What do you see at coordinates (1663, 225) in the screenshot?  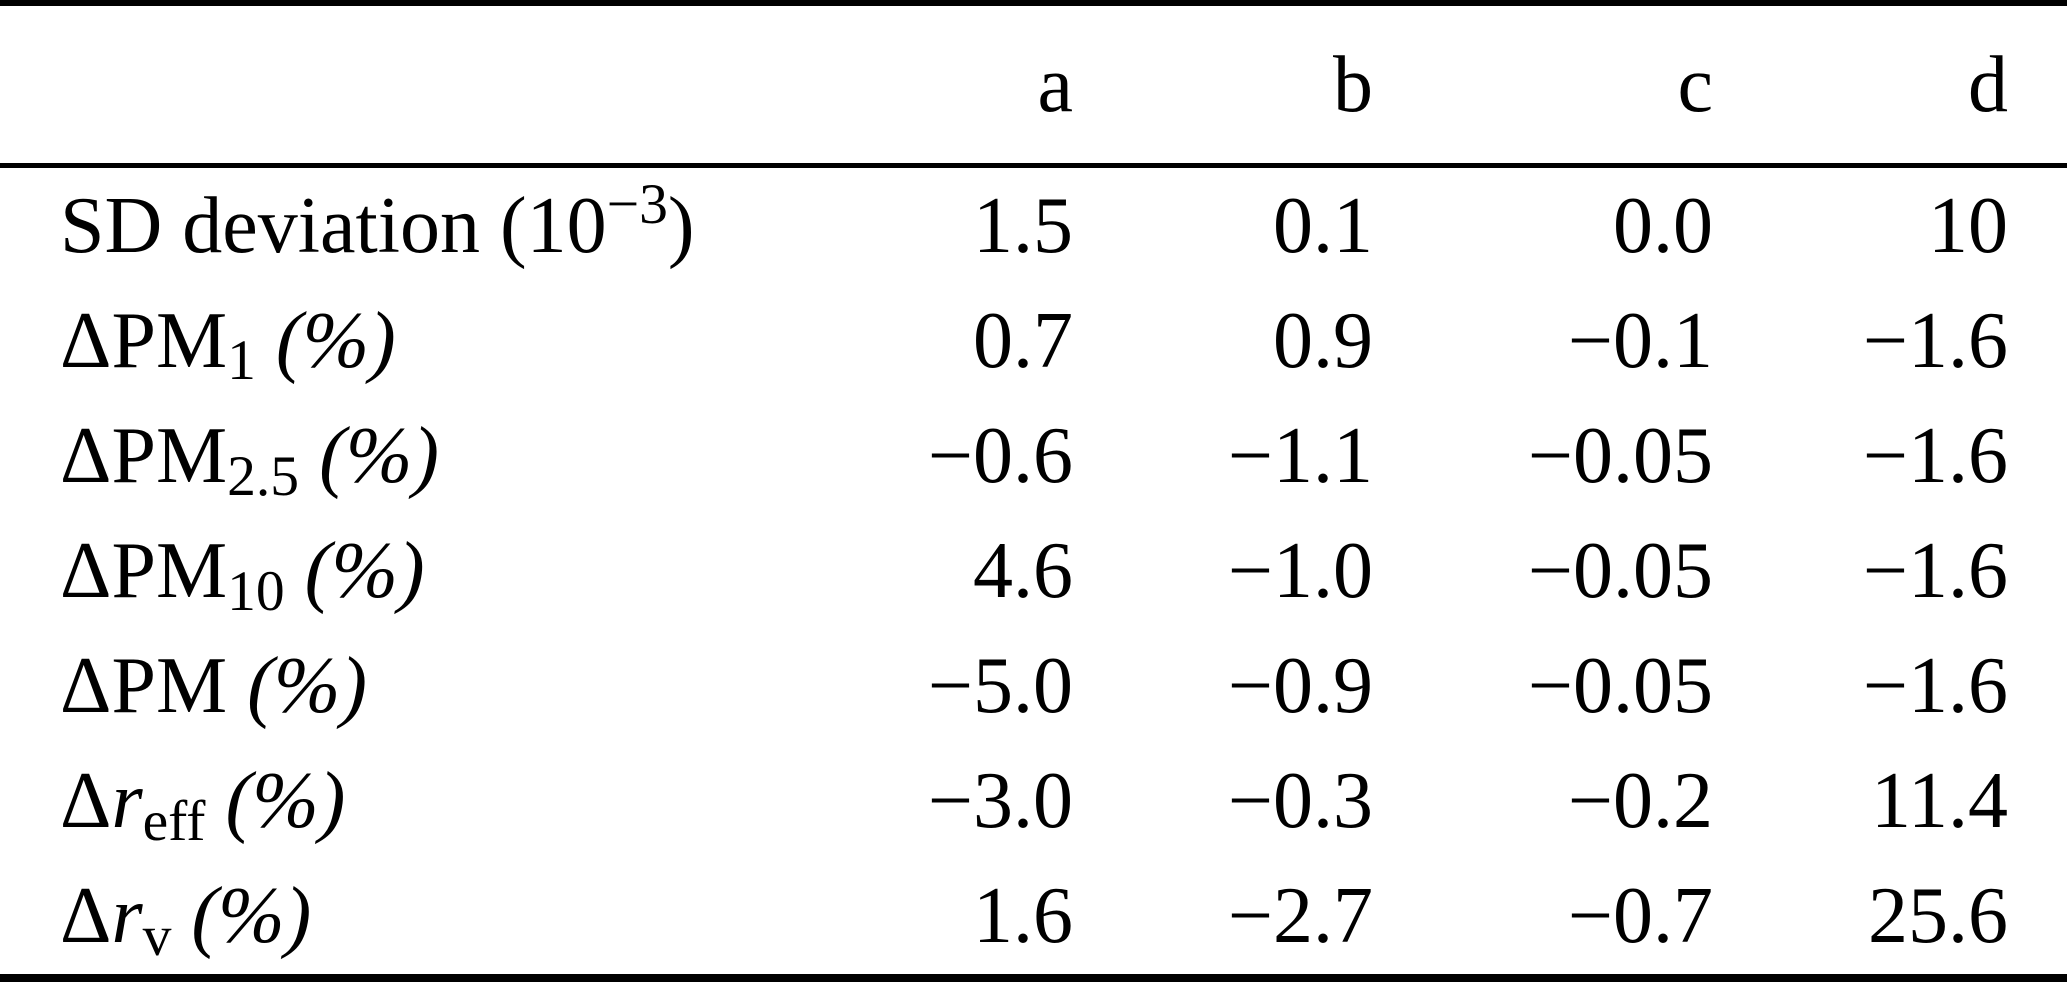 I see `cell-value: 0.0` at bounding box center [1663, 225].